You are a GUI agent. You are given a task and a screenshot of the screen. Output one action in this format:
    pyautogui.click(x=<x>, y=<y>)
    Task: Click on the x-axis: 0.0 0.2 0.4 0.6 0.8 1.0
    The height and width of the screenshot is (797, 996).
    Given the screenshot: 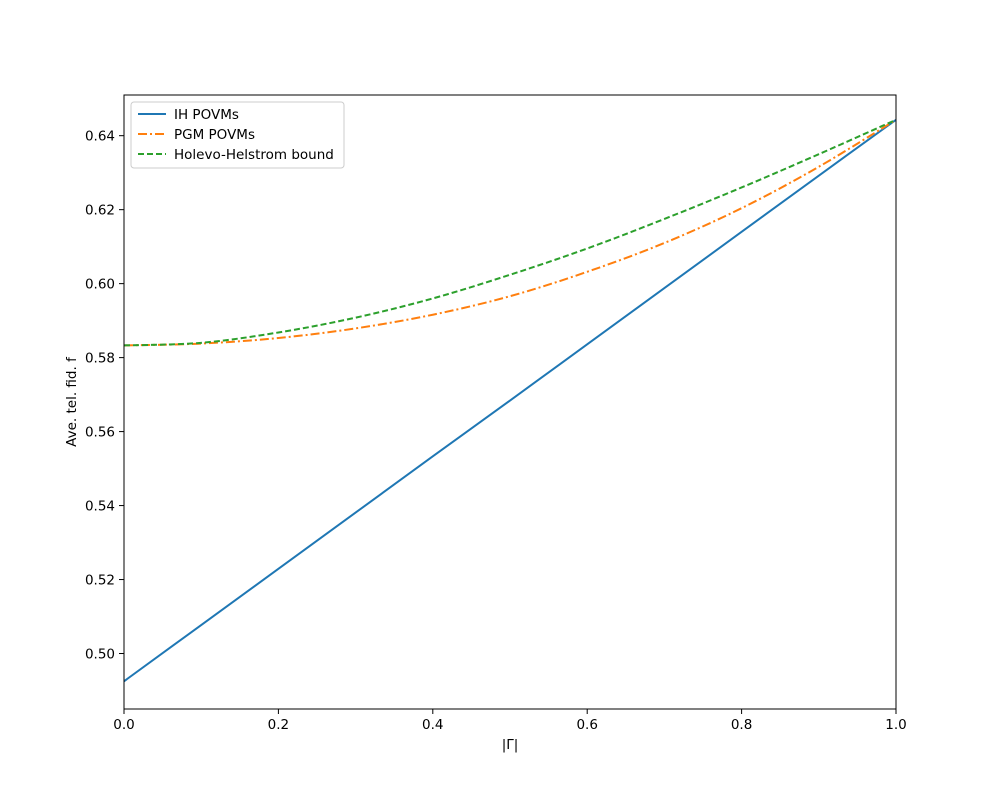 What is the action you would take?
    pyautogui.click(x=510, y=721)
    